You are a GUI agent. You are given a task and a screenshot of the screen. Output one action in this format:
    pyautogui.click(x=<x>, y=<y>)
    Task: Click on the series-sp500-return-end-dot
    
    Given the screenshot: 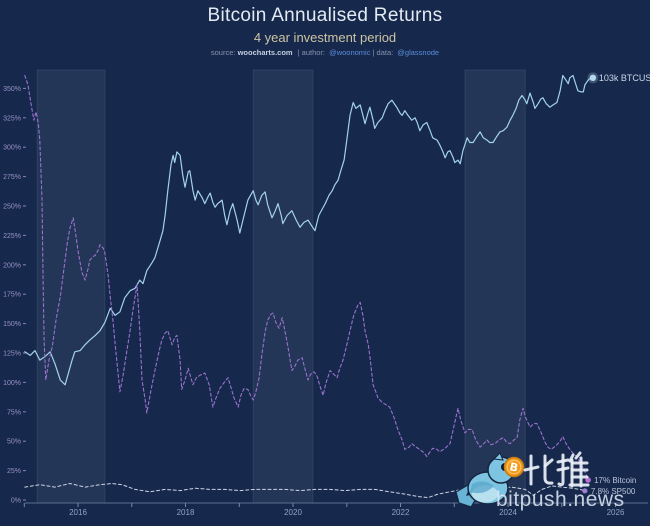 What is the action you would take?
    pyautogui.click(x=585, y=491)
    